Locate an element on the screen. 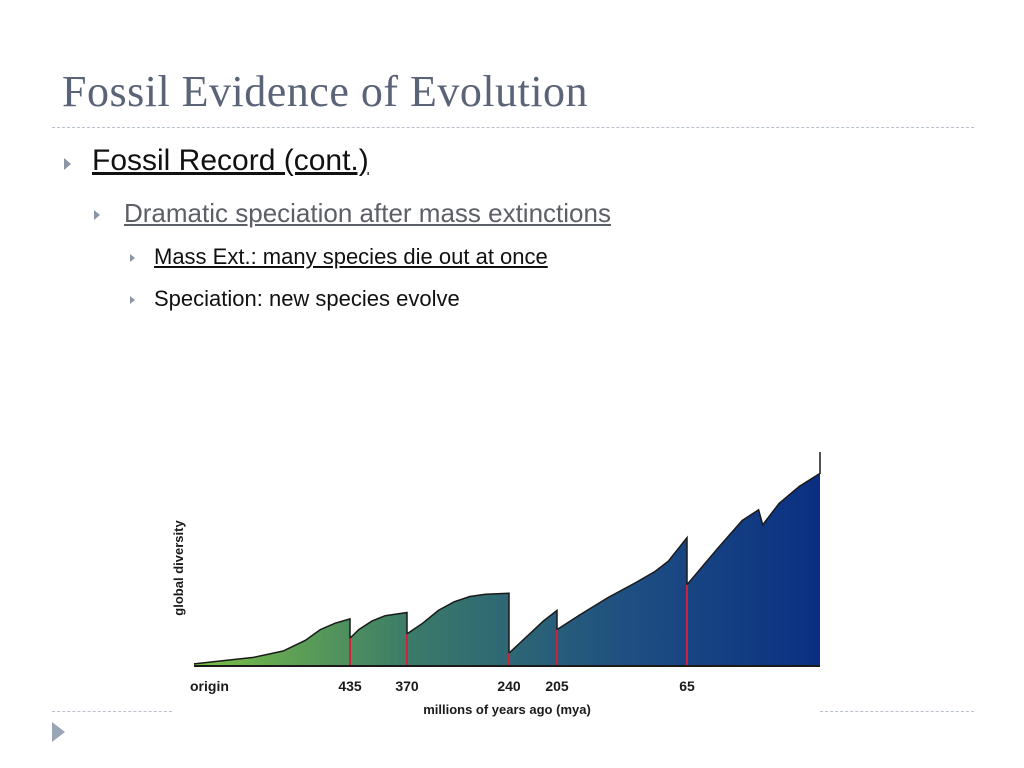 The height and width of the screenshot is (768, 1024). bullet-level3-text: Mass Ext.: many species die out at once is located at coordinates (351, 256).